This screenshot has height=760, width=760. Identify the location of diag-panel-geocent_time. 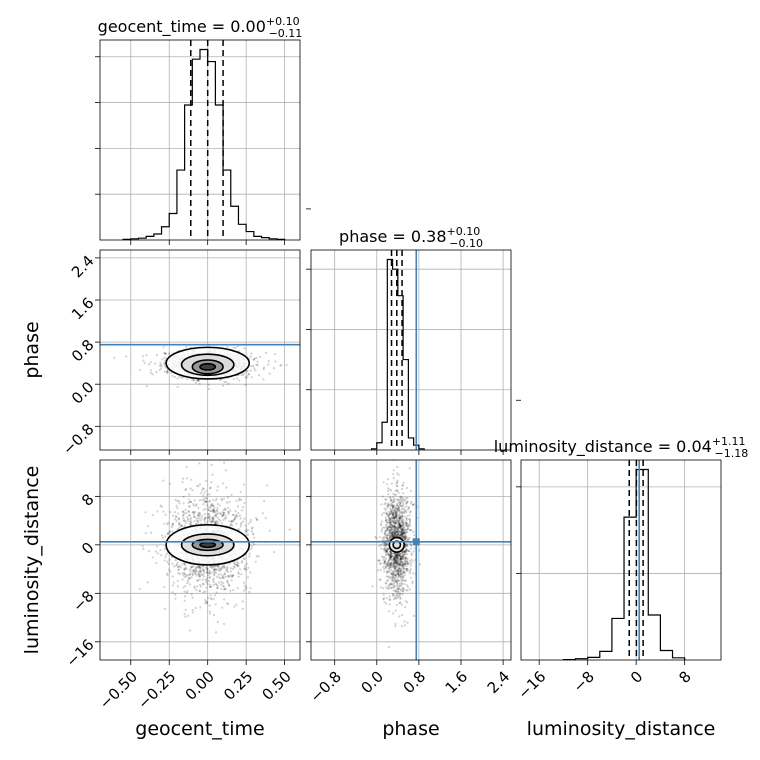
(198, 142).